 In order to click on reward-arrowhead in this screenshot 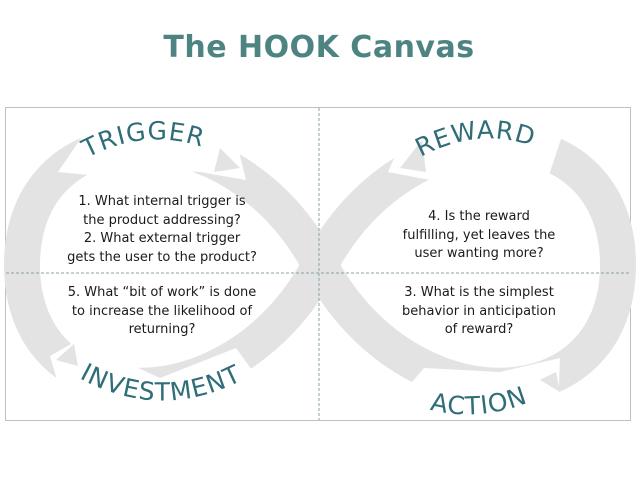, I will do `click(413, 156)`.